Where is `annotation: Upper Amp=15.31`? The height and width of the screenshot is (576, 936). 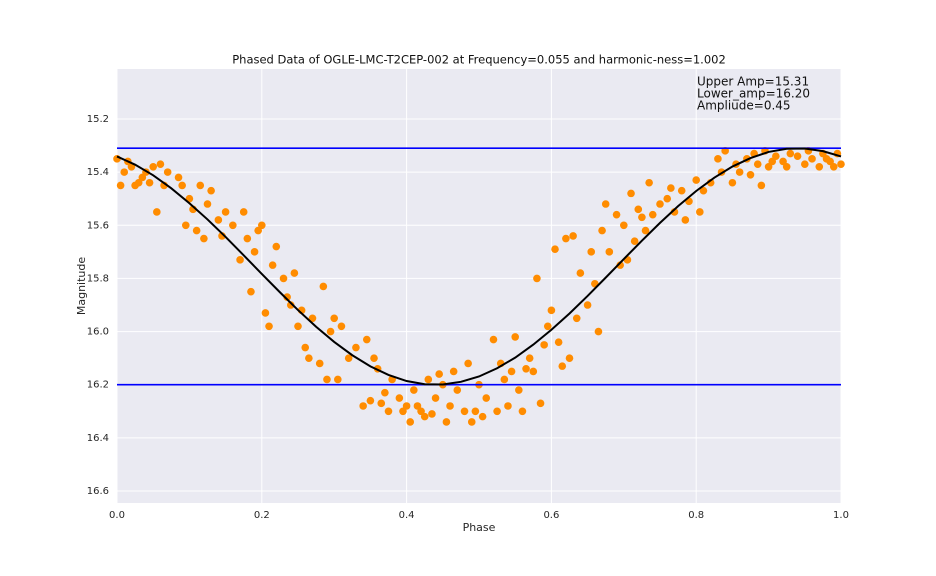
annotation: Upper Amp=15.31 is located at coordinates (753, 82).